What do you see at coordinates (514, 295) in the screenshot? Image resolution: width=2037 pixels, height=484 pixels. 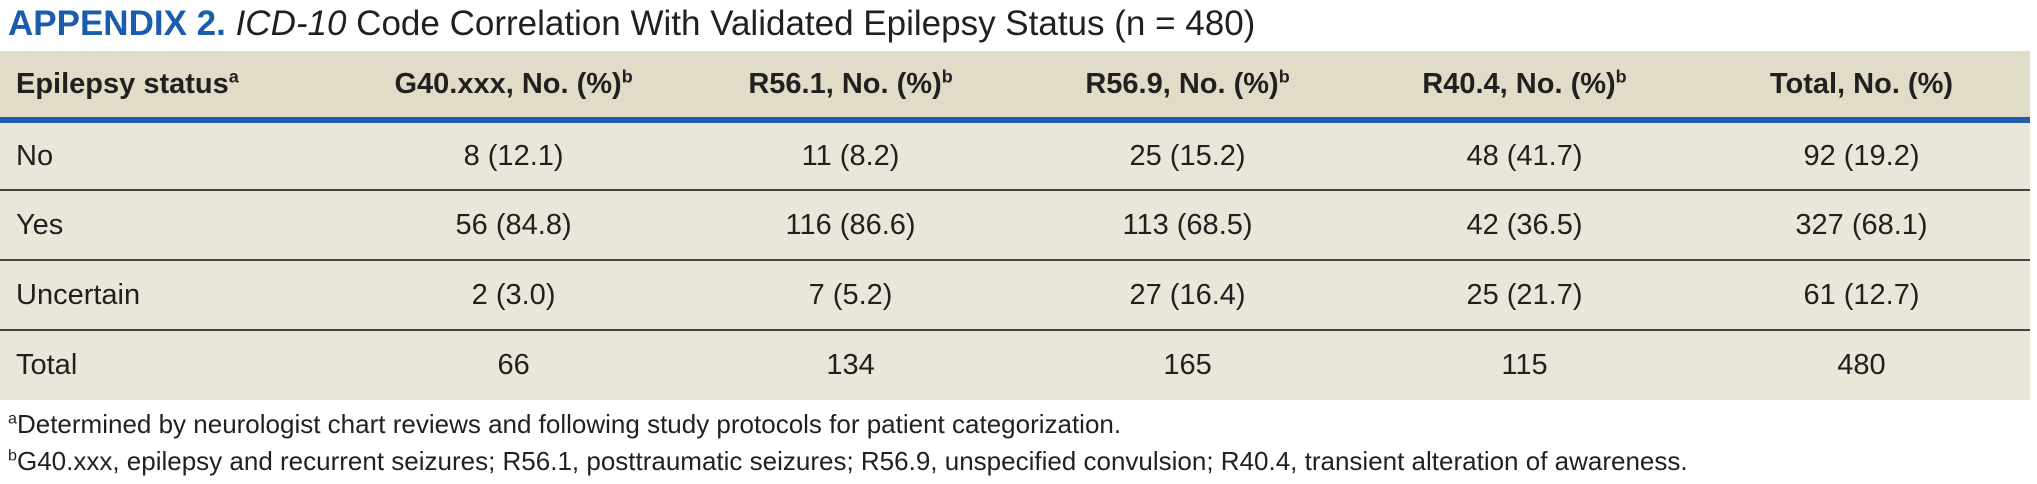 I see `data-cell: 2 (3.0)` at bounding box center [514, 295].